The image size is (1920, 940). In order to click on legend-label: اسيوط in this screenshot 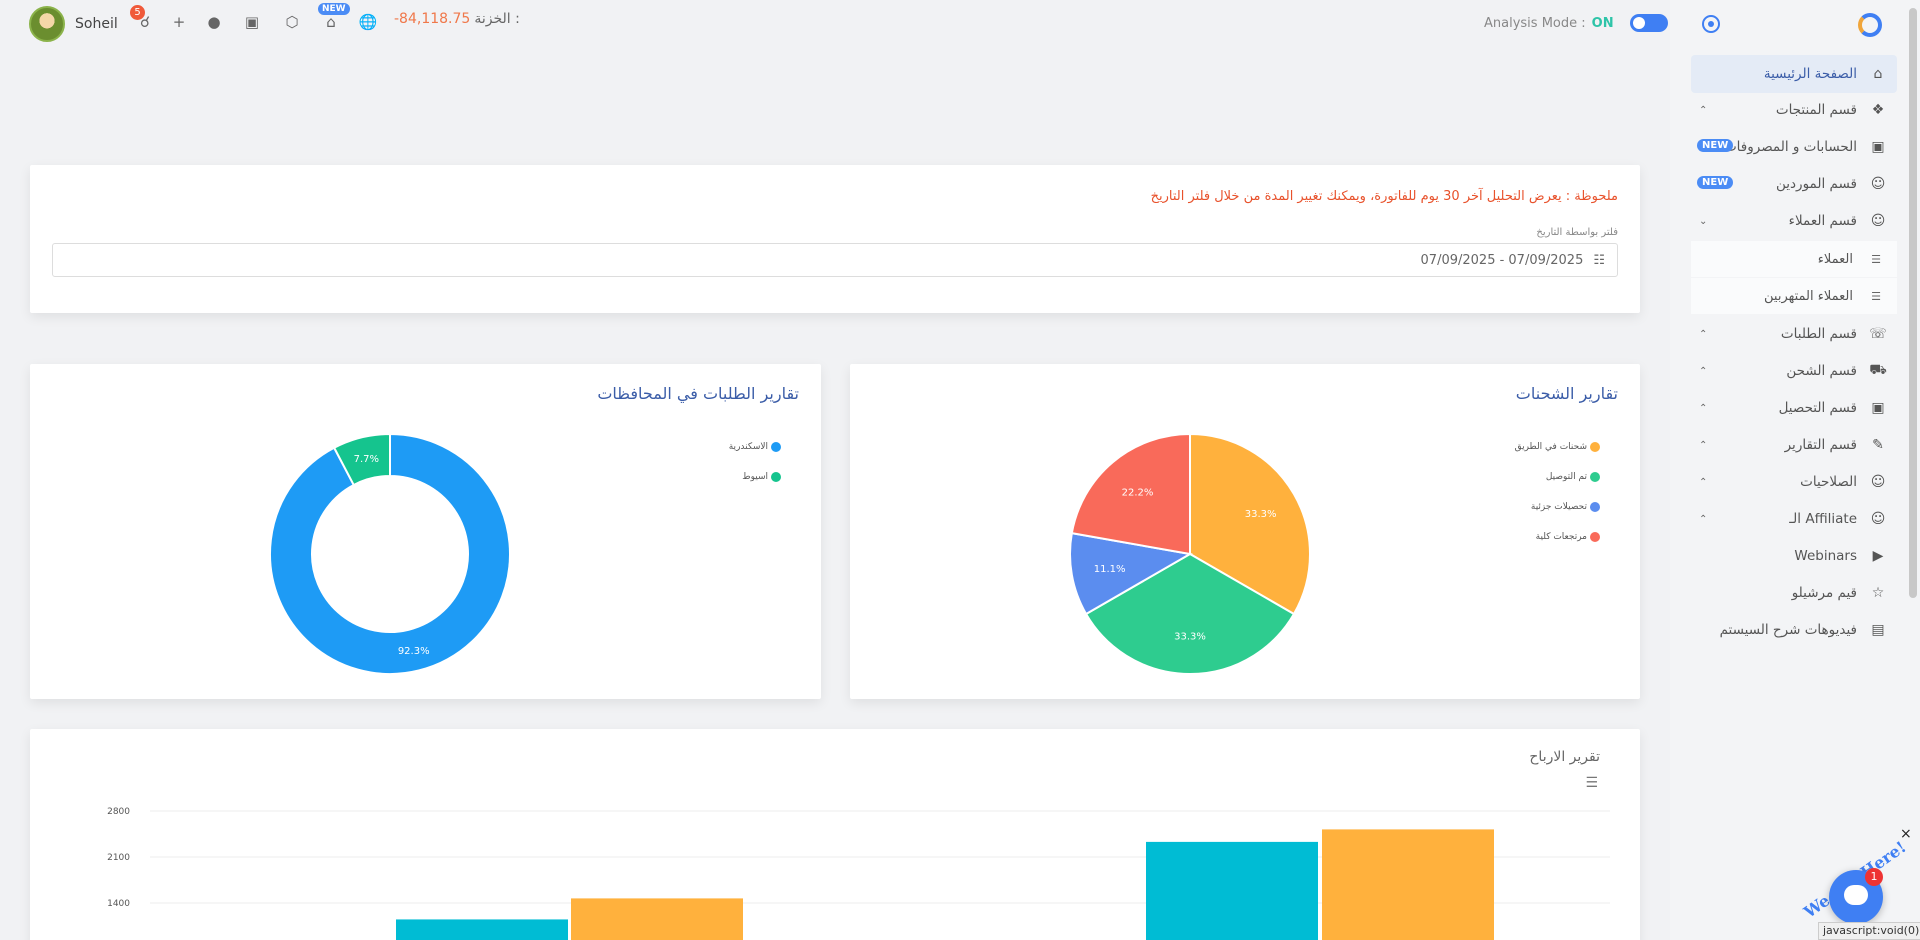, I will do `click(755, 477)`.